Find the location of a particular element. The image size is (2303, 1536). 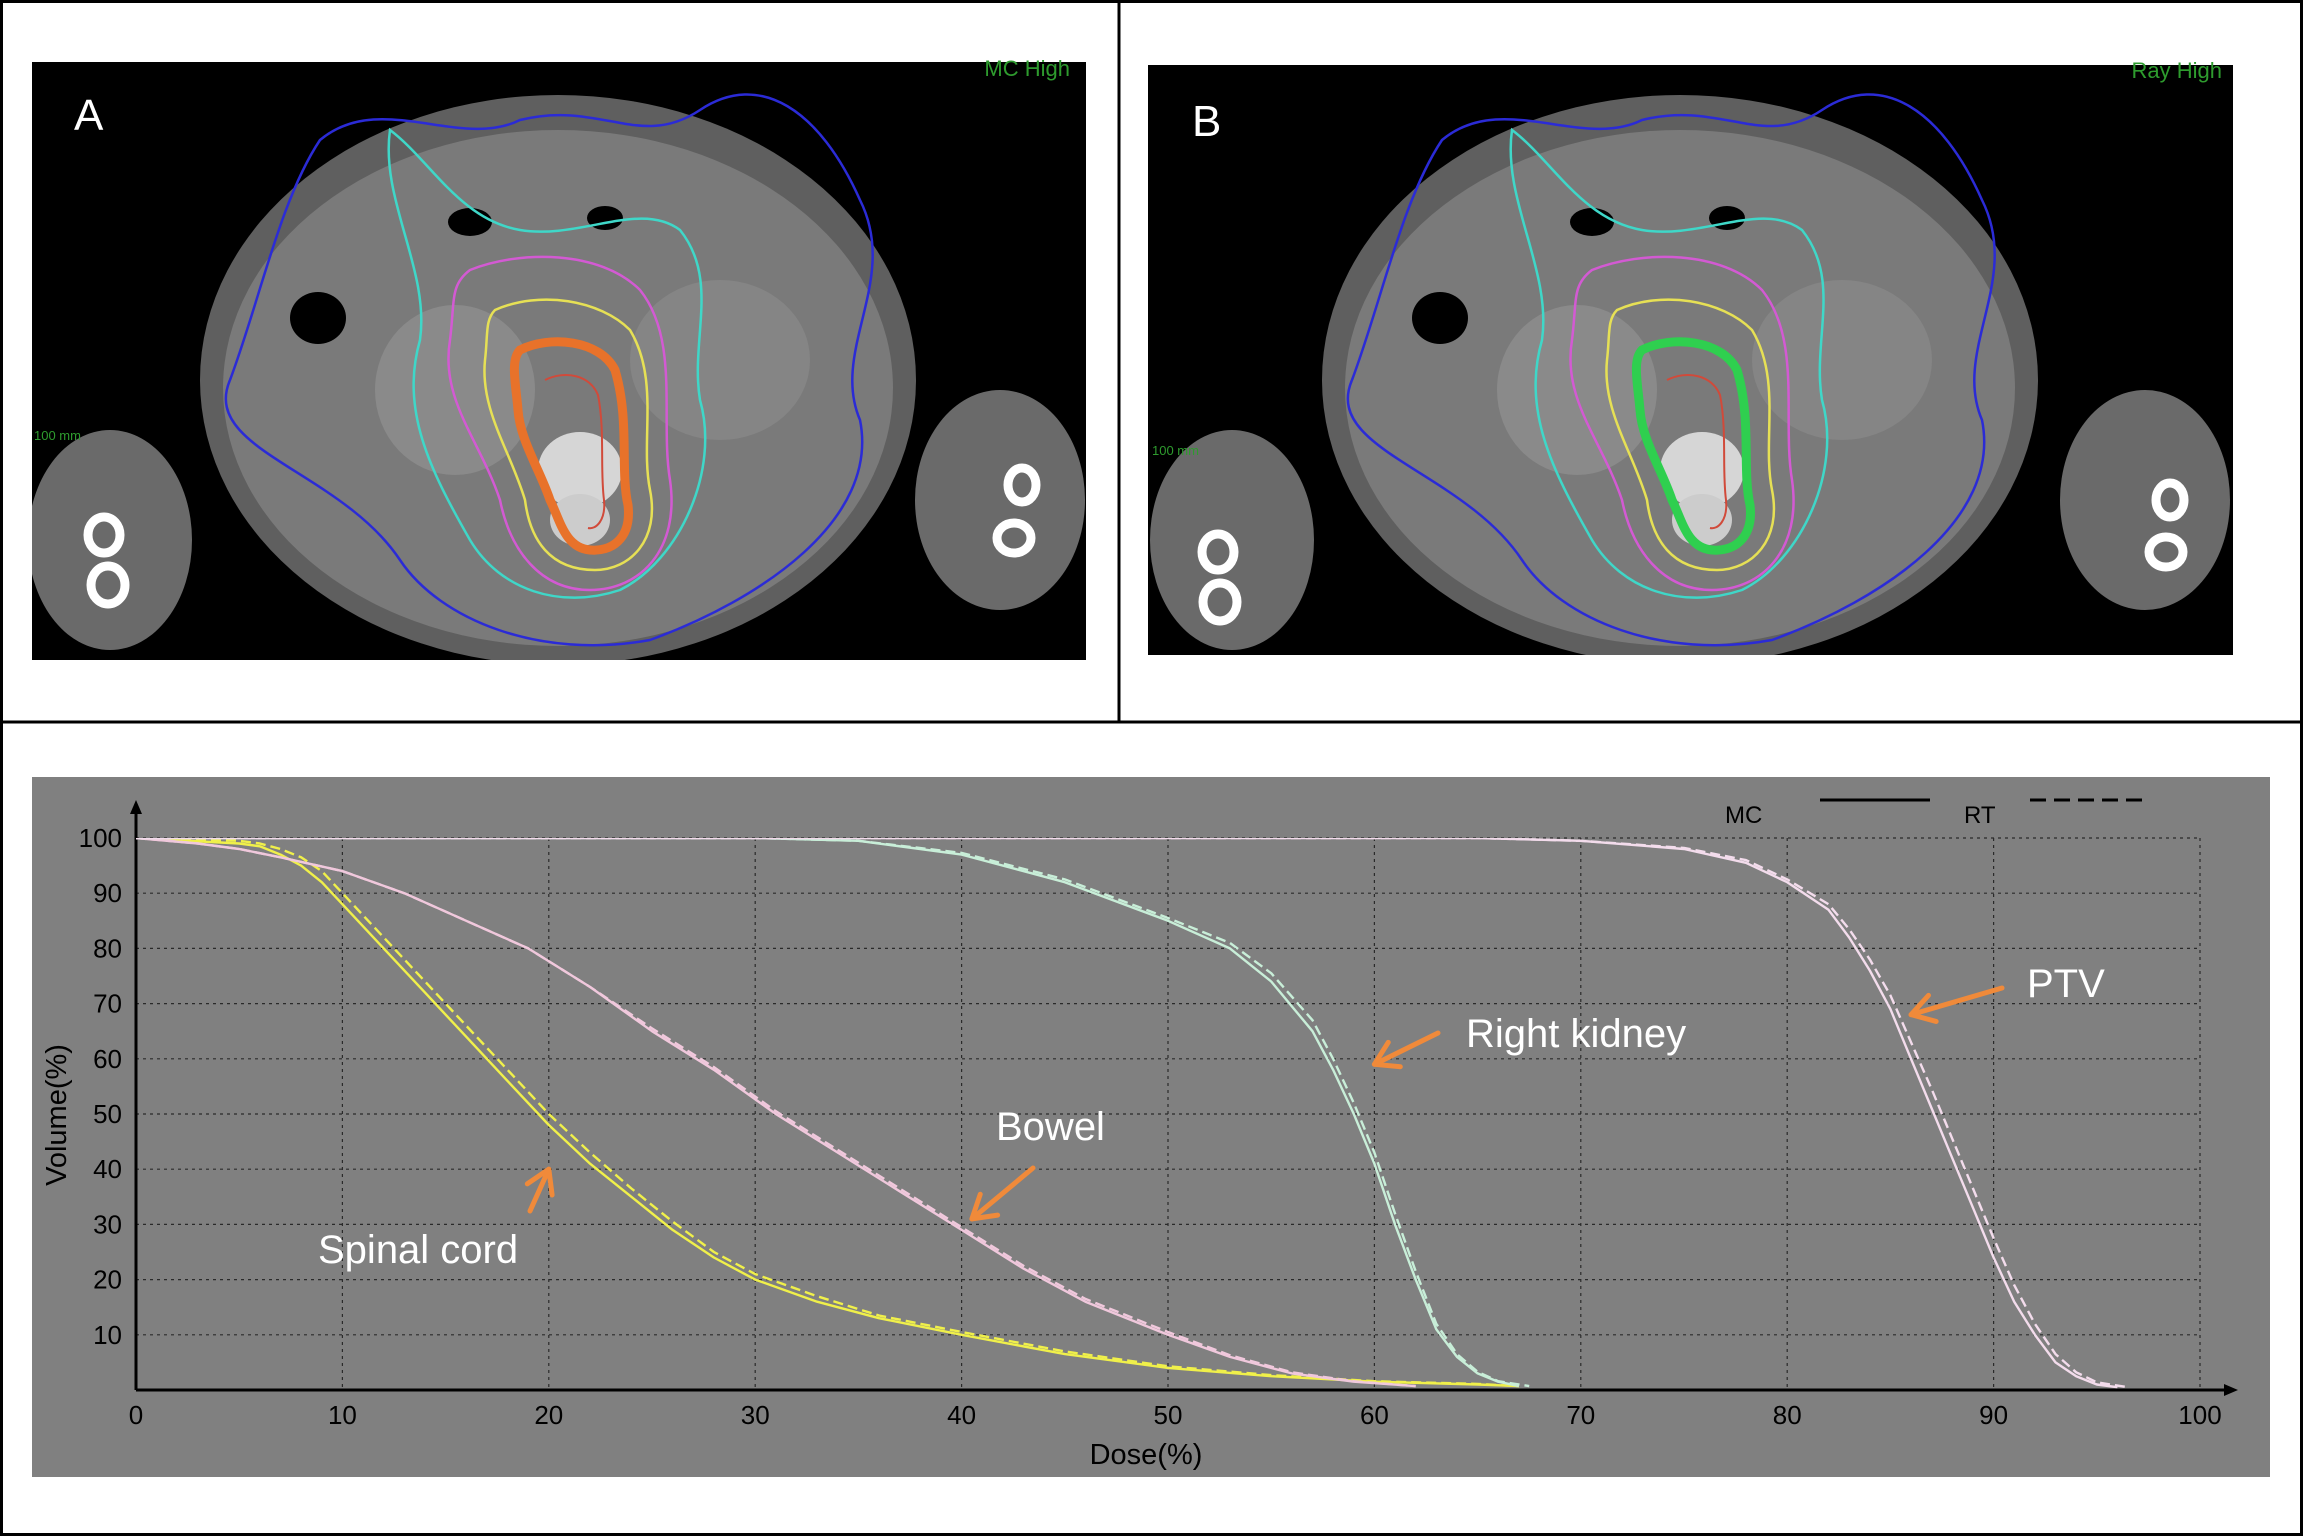

x-axis-title: Dose(%) is located at coordinates (1146, 1455).